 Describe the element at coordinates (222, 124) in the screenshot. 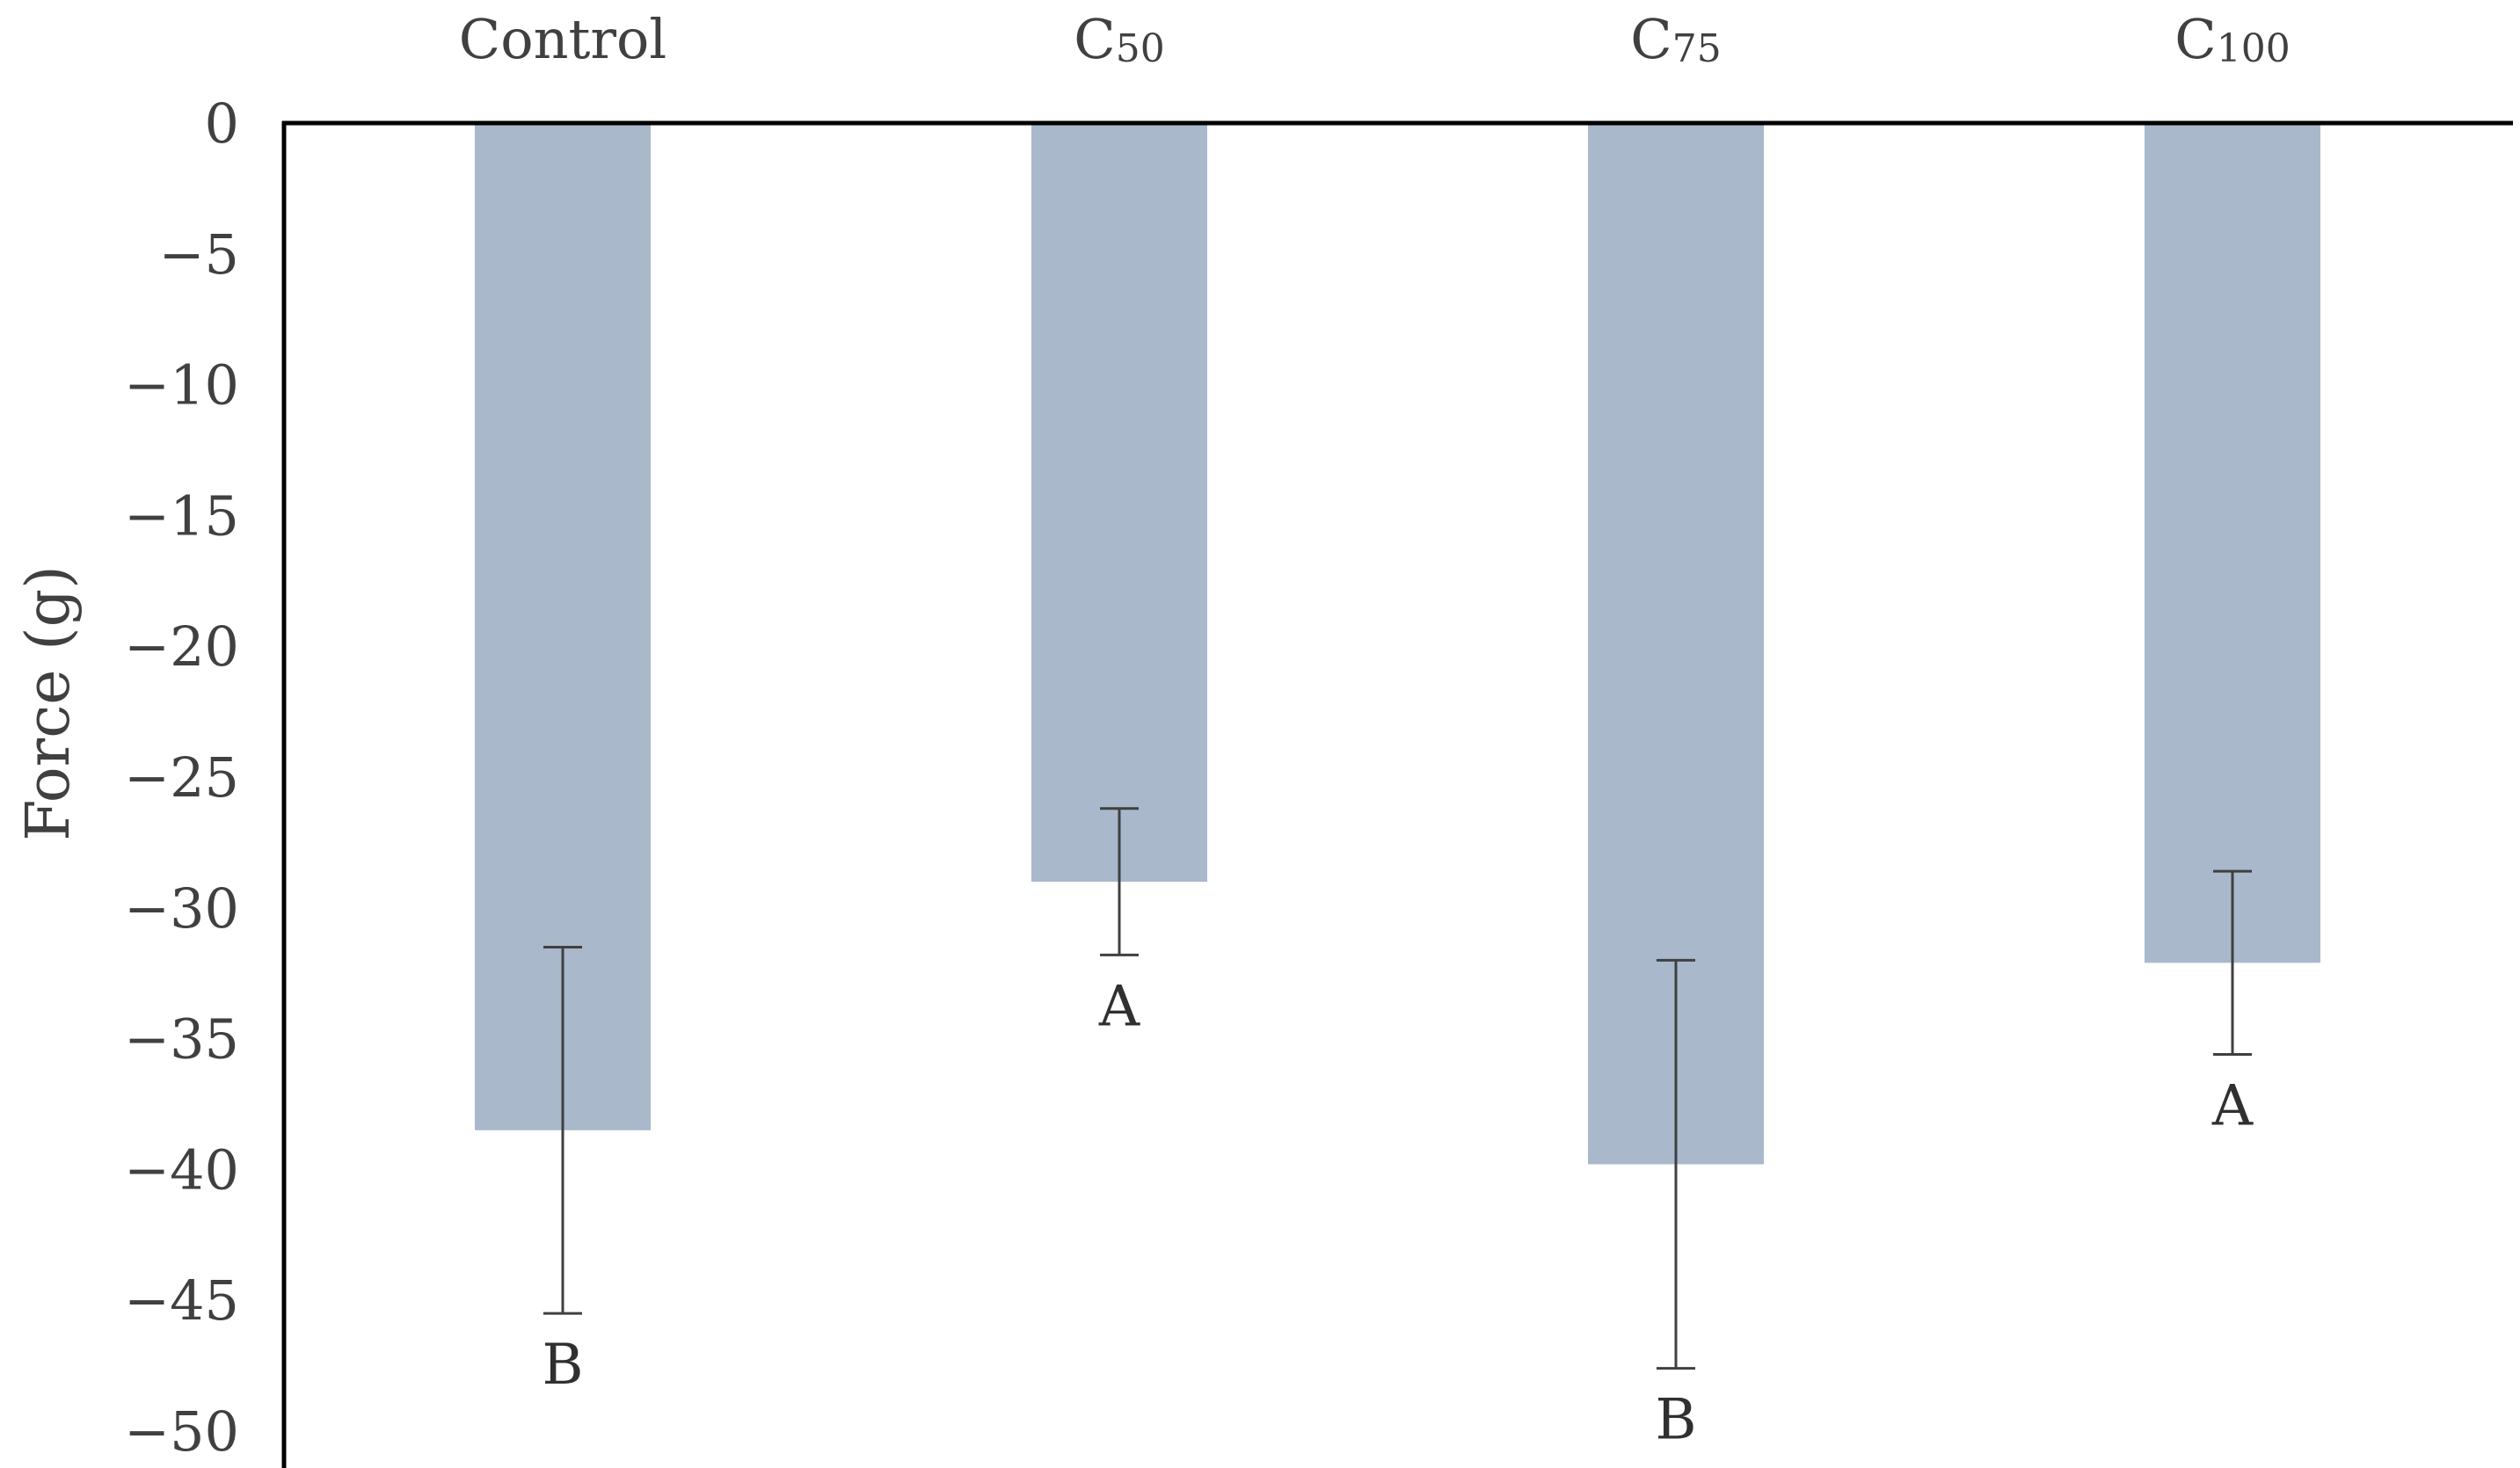

I see `y-tick-label: 0` at that location.